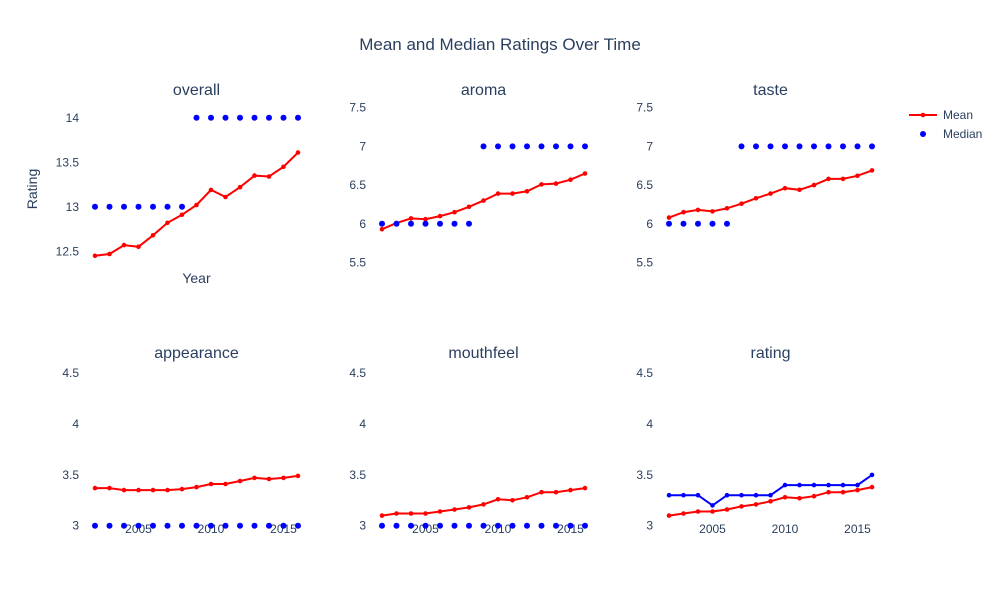  I want to click on series-mean, so click(770, 501).